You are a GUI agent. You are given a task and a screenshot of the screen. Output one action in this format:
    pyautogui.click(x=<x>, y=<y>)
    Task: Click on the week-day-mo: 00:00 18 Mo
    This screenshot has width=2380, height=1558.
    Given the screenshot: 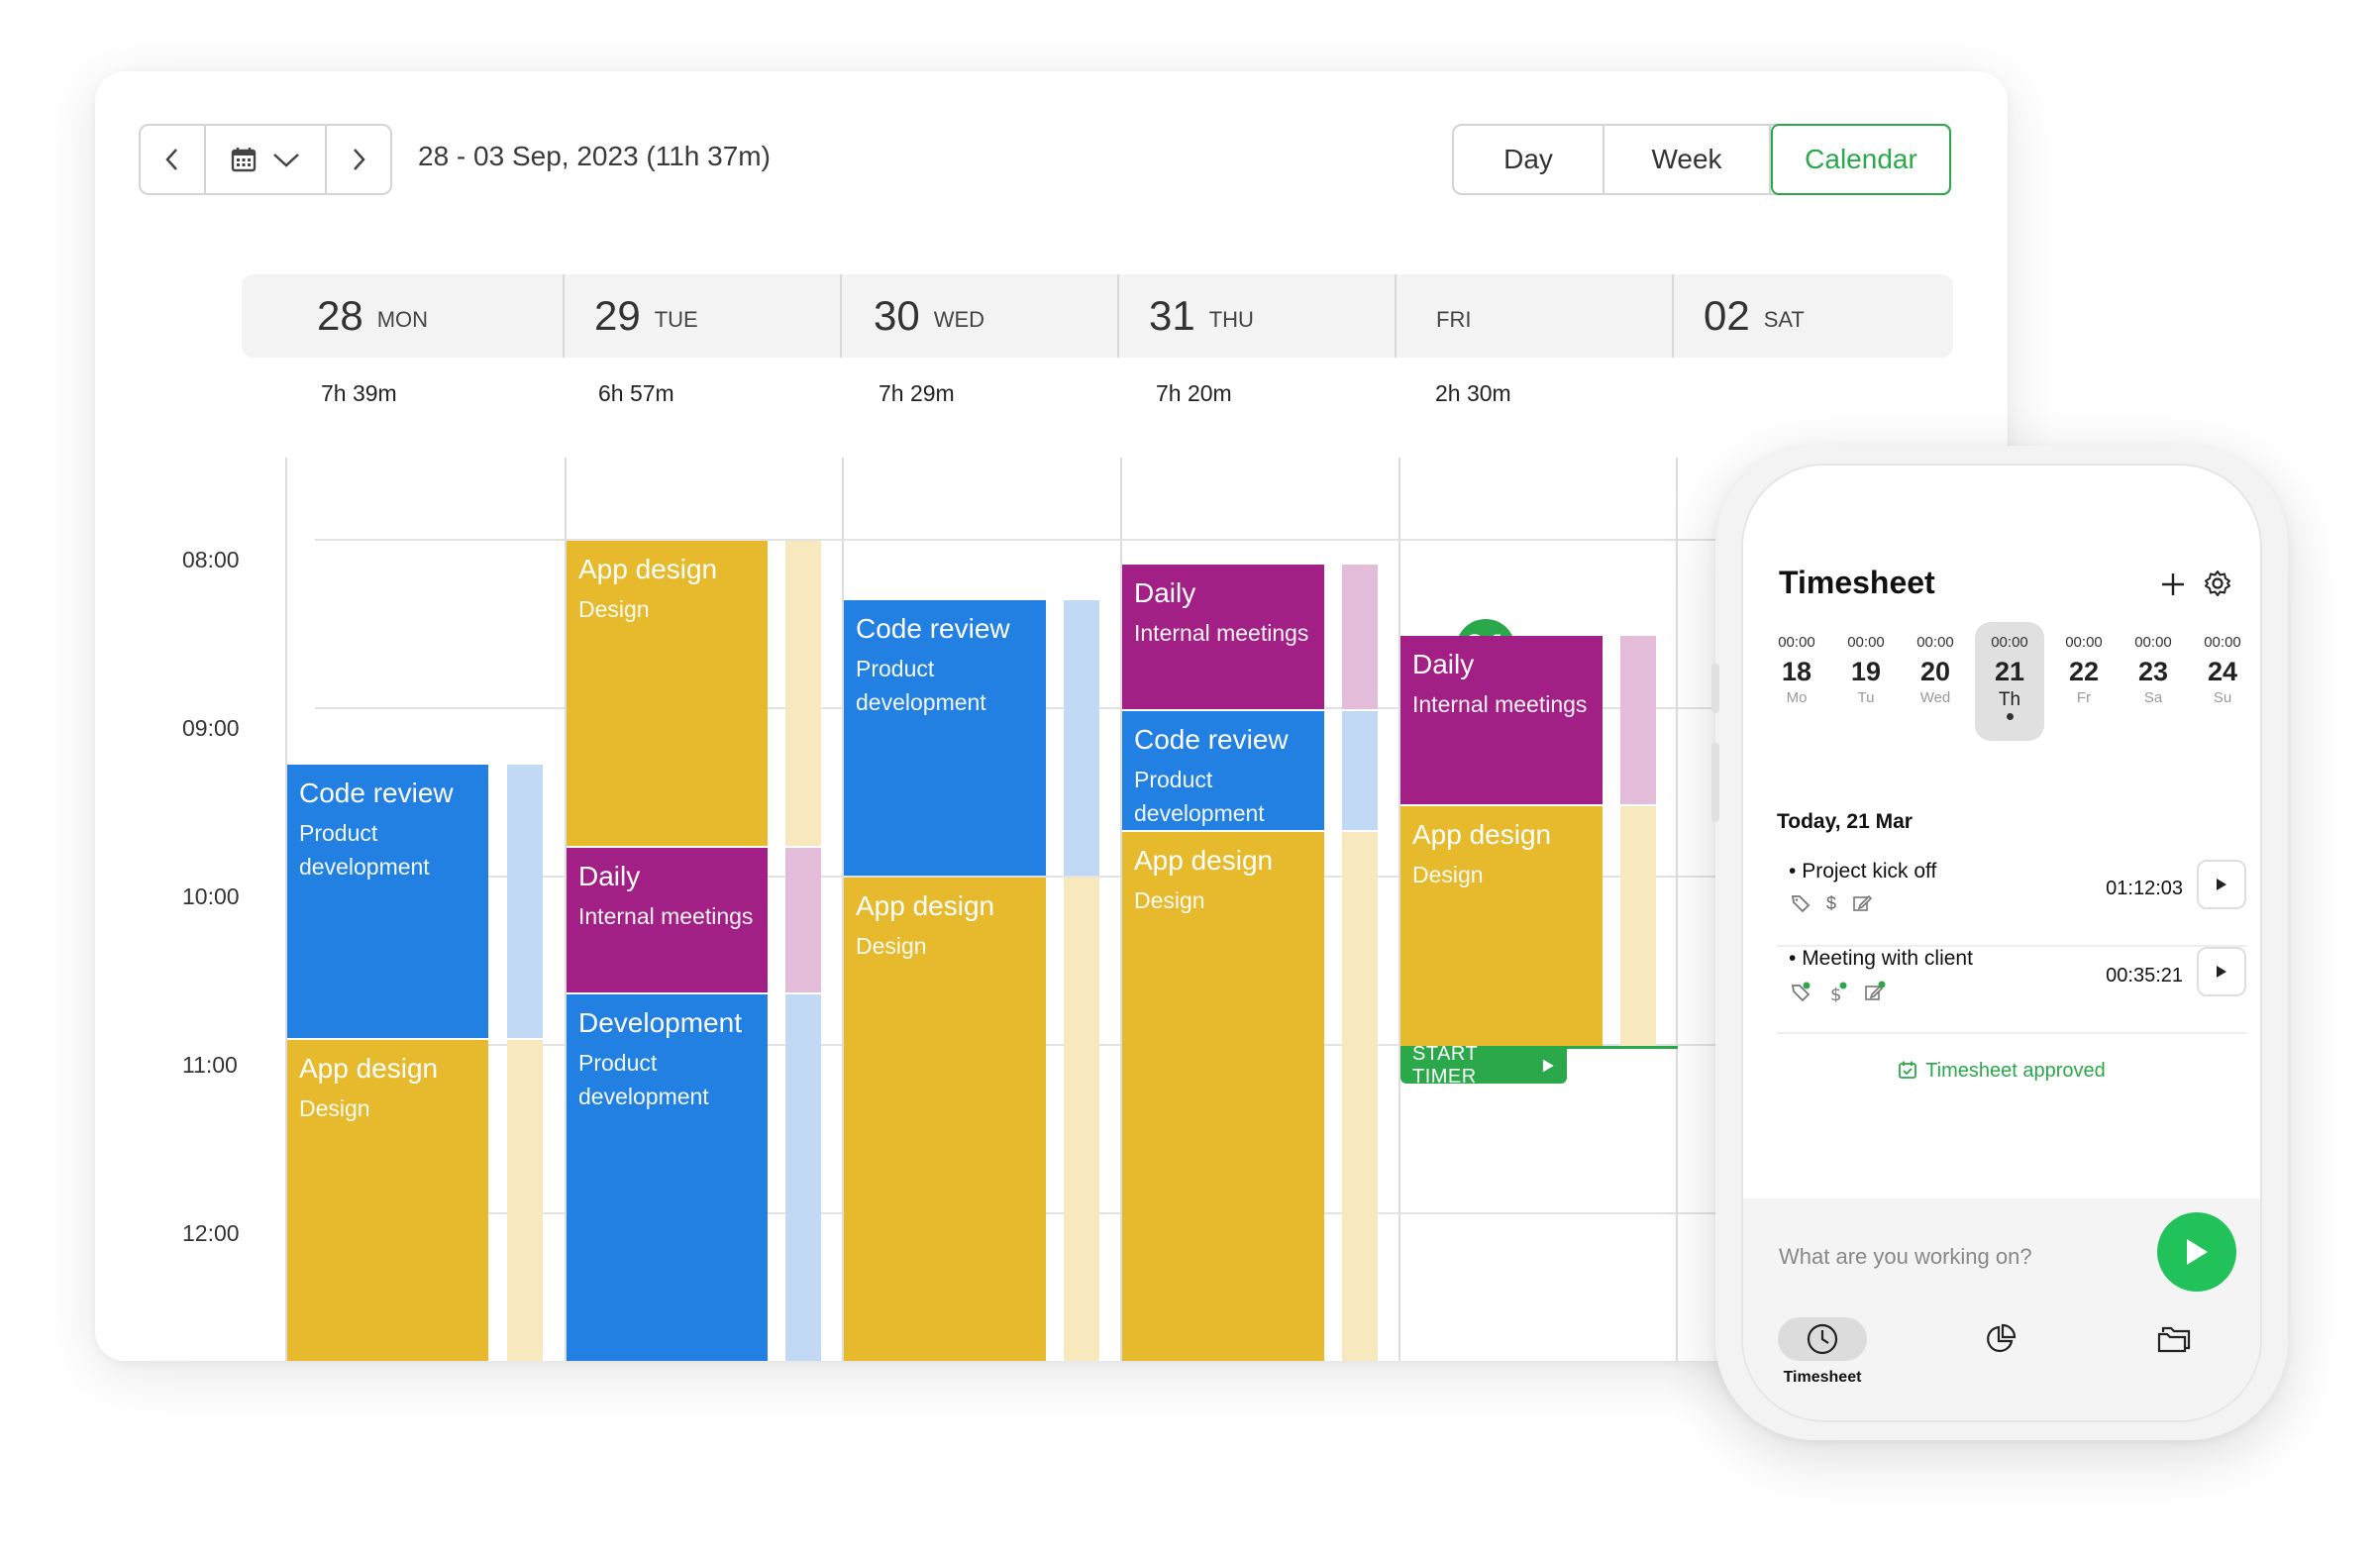 What is the action you would take?
    pyautogui.click(x=1796, y=670)
    